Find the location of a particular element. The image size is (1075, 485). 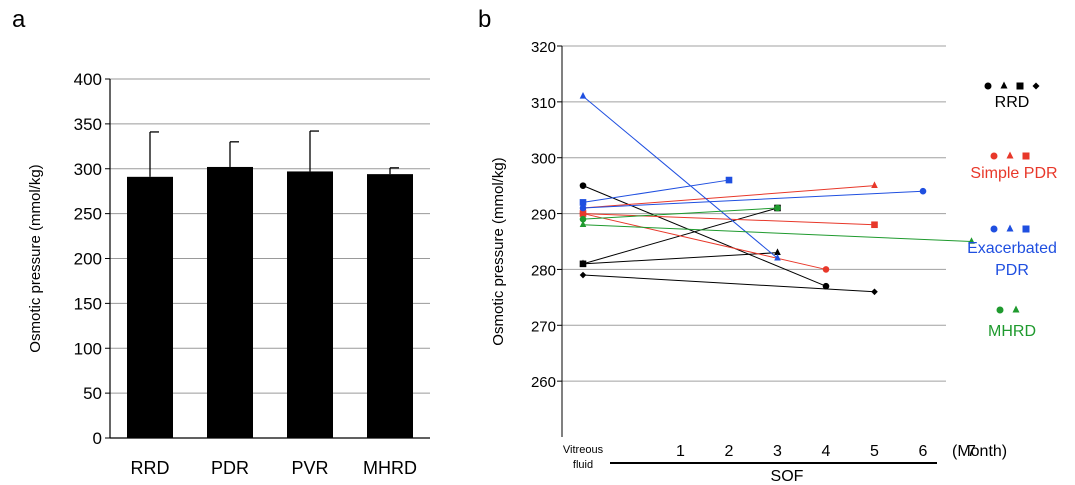

x-tick-label: 6 is located at coordinates (923, 451).